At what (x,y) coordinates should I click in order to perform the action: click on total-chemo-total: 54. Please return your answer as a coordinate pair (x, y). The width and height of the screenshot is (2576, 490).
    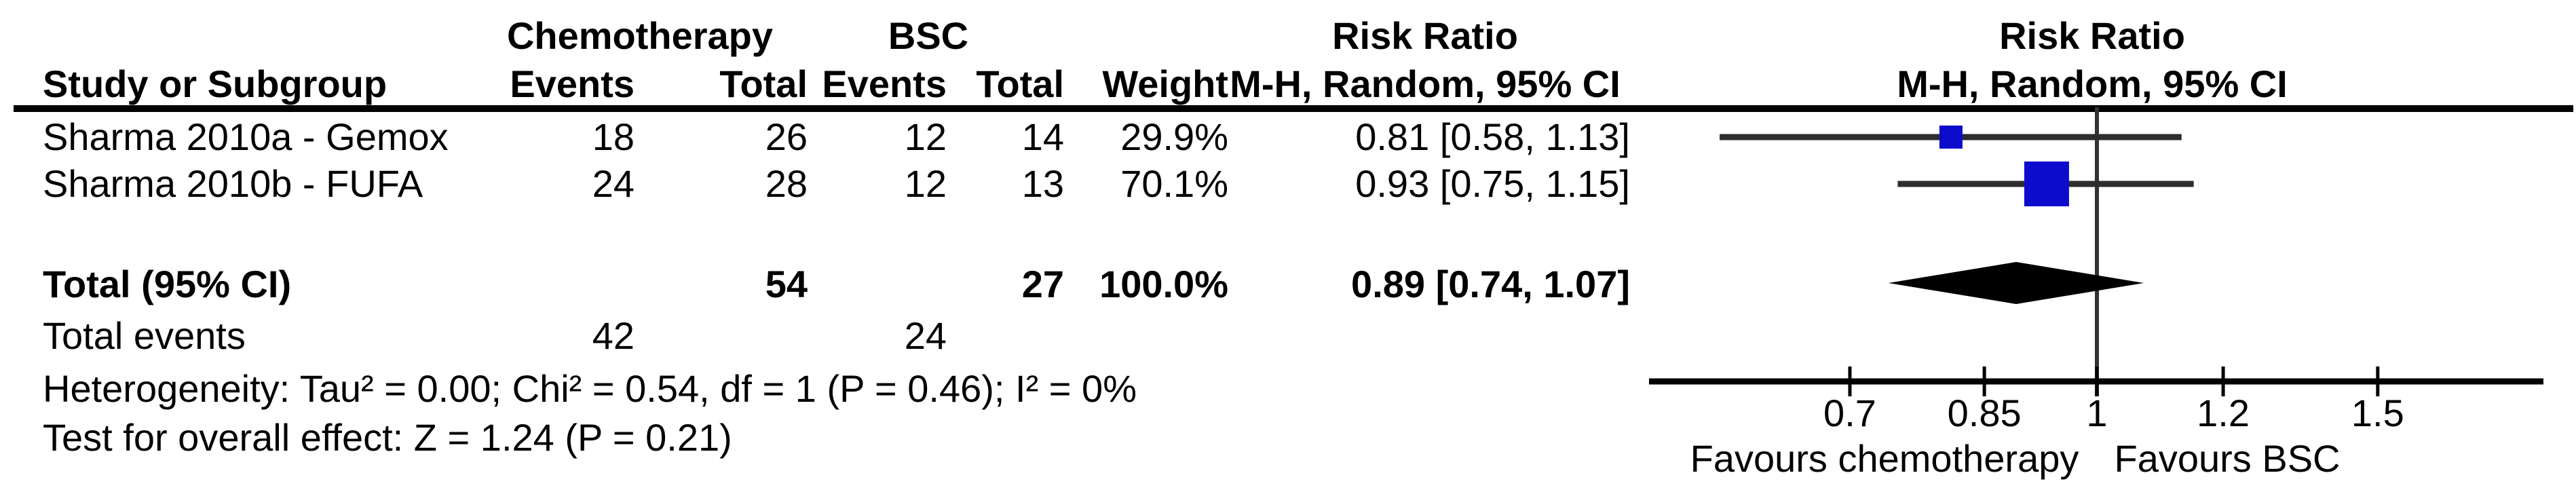
    Looking at the image, I should click on (786, 284).